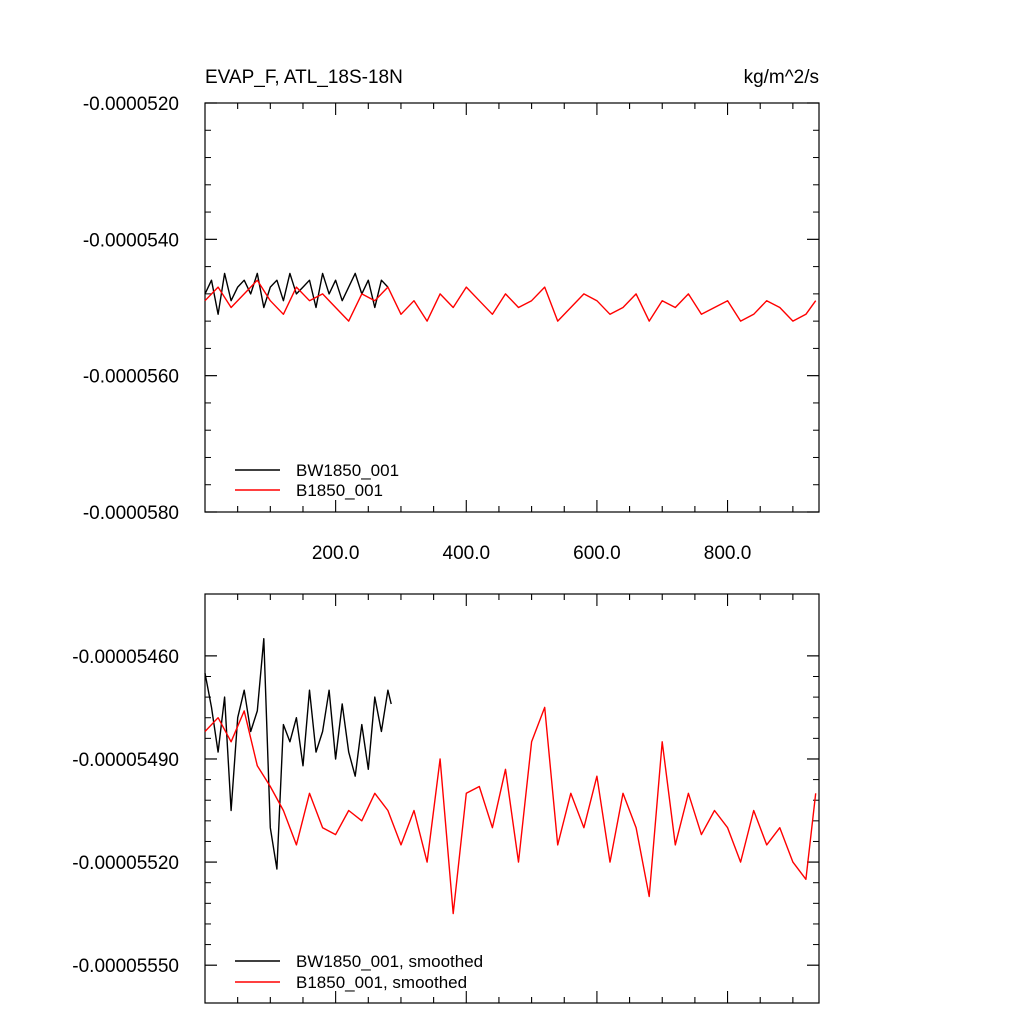  What do you see at coordinates (359, 972) in the screenshot?
I see `bottom-legend: BW1850_001, smoothed B1850_001, smoothed` at bounding box center [359, 972].